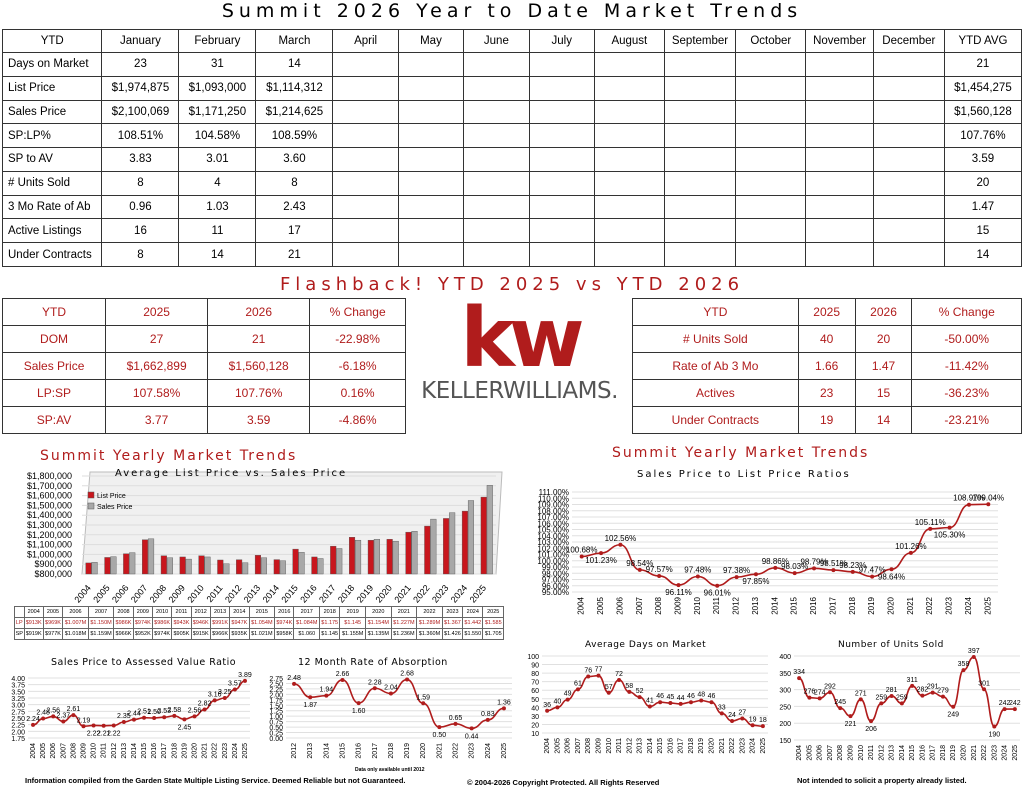 Image resolution: width=1024 pixels, height=791 pixels. Describe the element at coordinates (111, 496) in the screenshot. I see `legend-label: List Price` at that location.